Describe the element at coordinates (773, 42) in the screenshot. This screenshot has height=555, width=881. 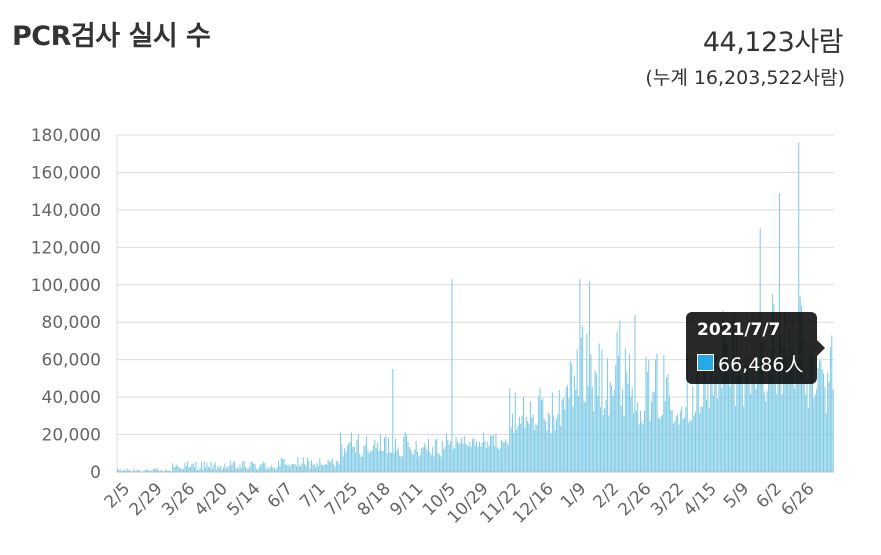
I see `latest-value: 44,123사람` at that location.